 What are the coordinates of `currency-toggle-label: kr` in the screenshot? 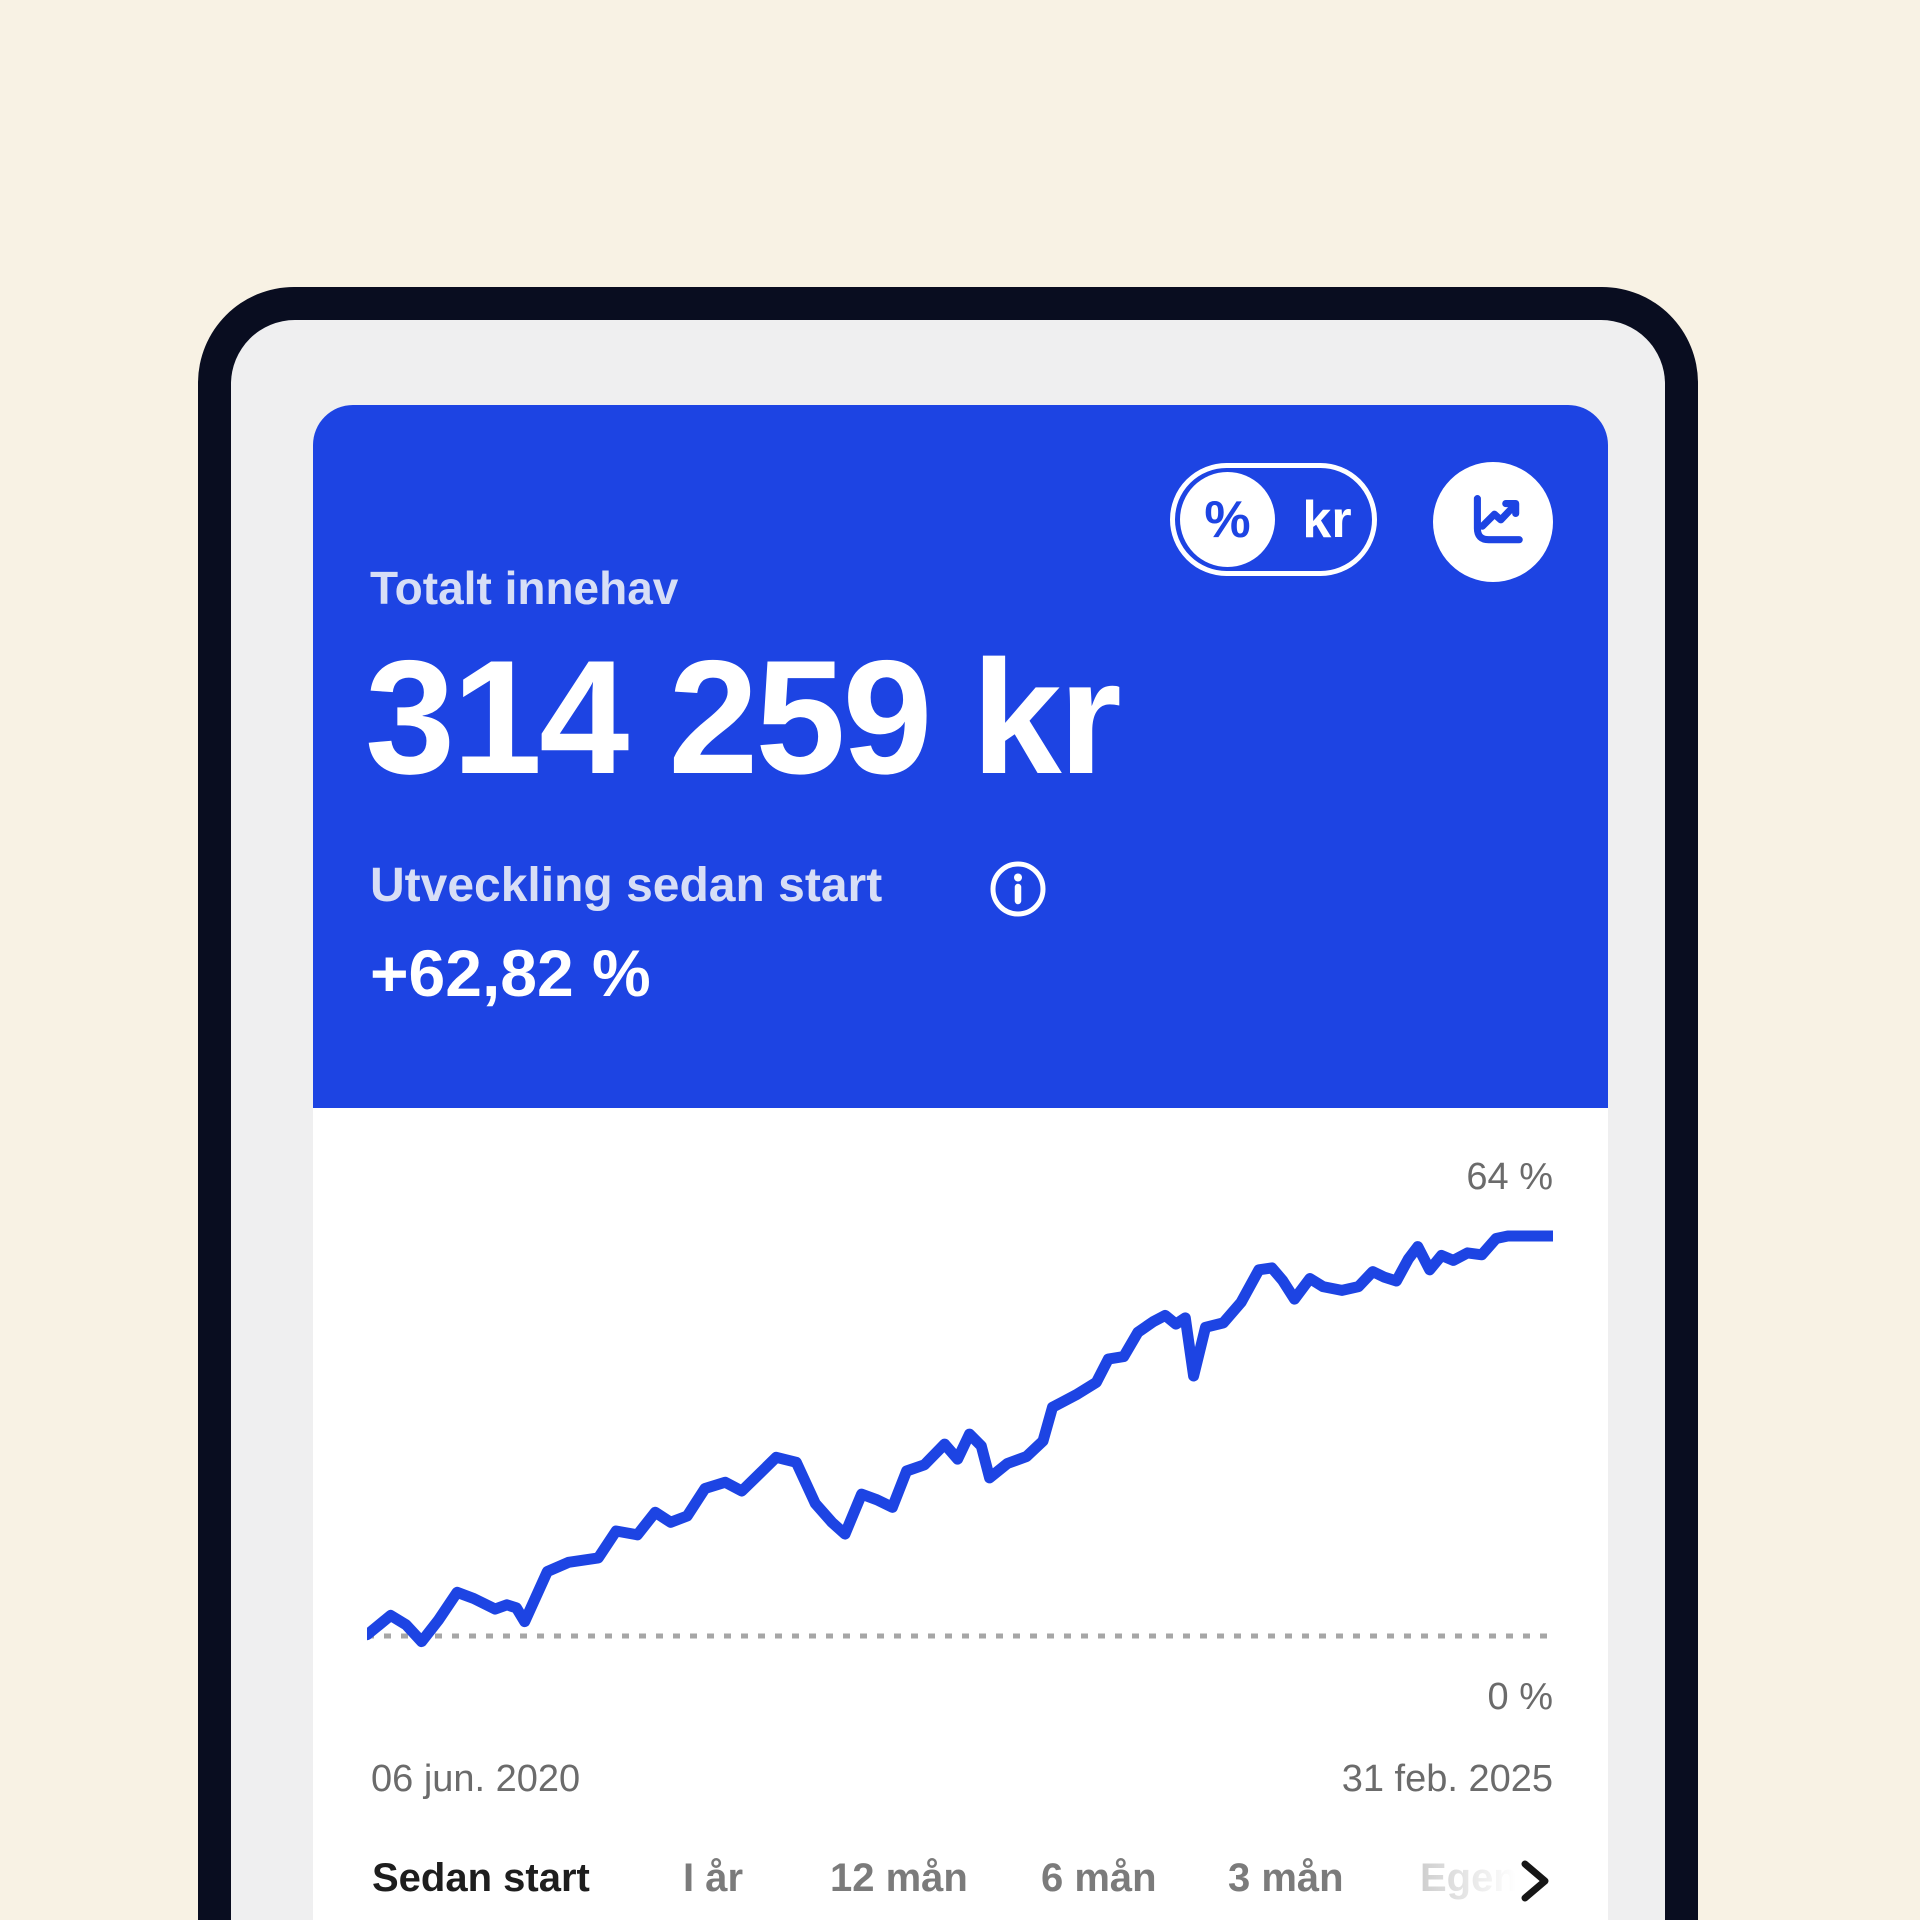 It's located at (1327, 519).